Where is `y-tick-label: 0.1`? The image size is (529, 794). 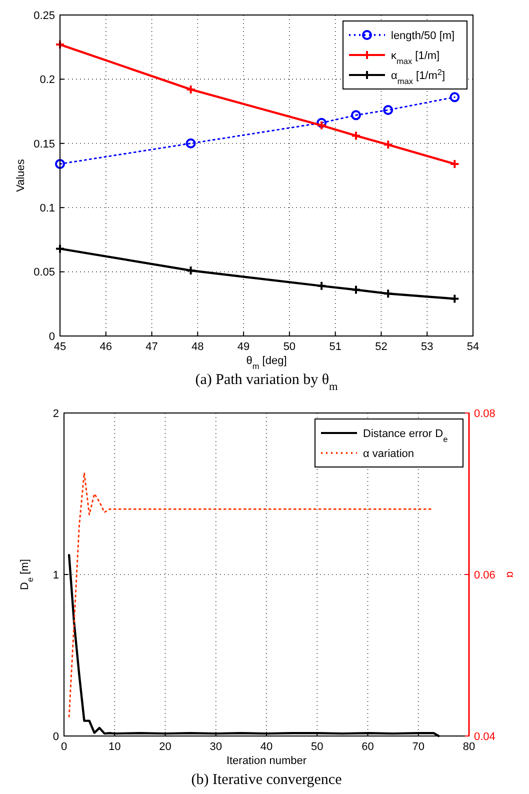
y-tick-label: 0.1 is located at coordinates (47, 208).